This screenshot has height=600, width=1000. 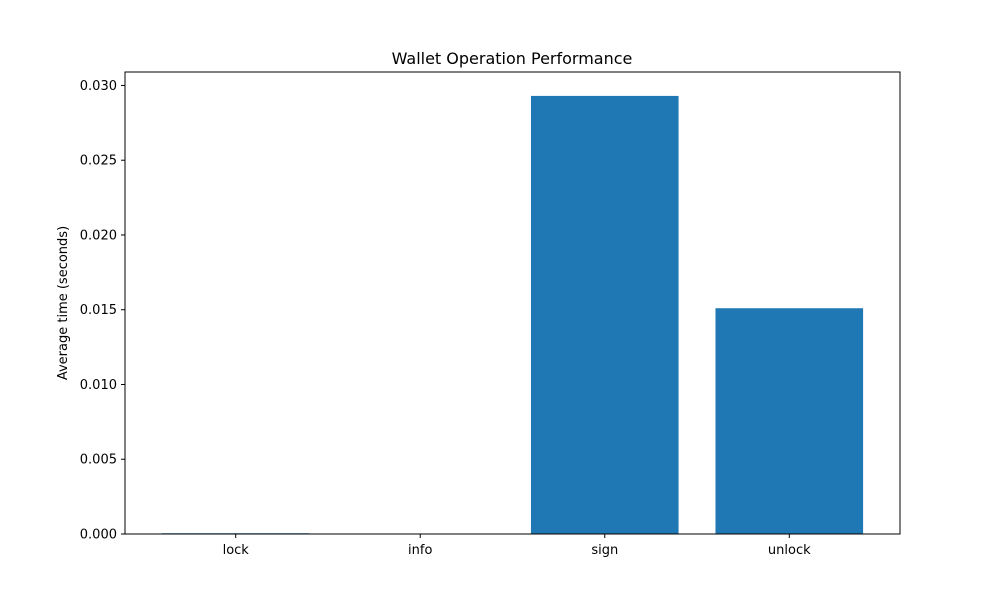 What do you see at coordinates (63, 303) in the screenshot?
I see `y-axis-label: Average time (seconds)` at bounding box center [63, 303].